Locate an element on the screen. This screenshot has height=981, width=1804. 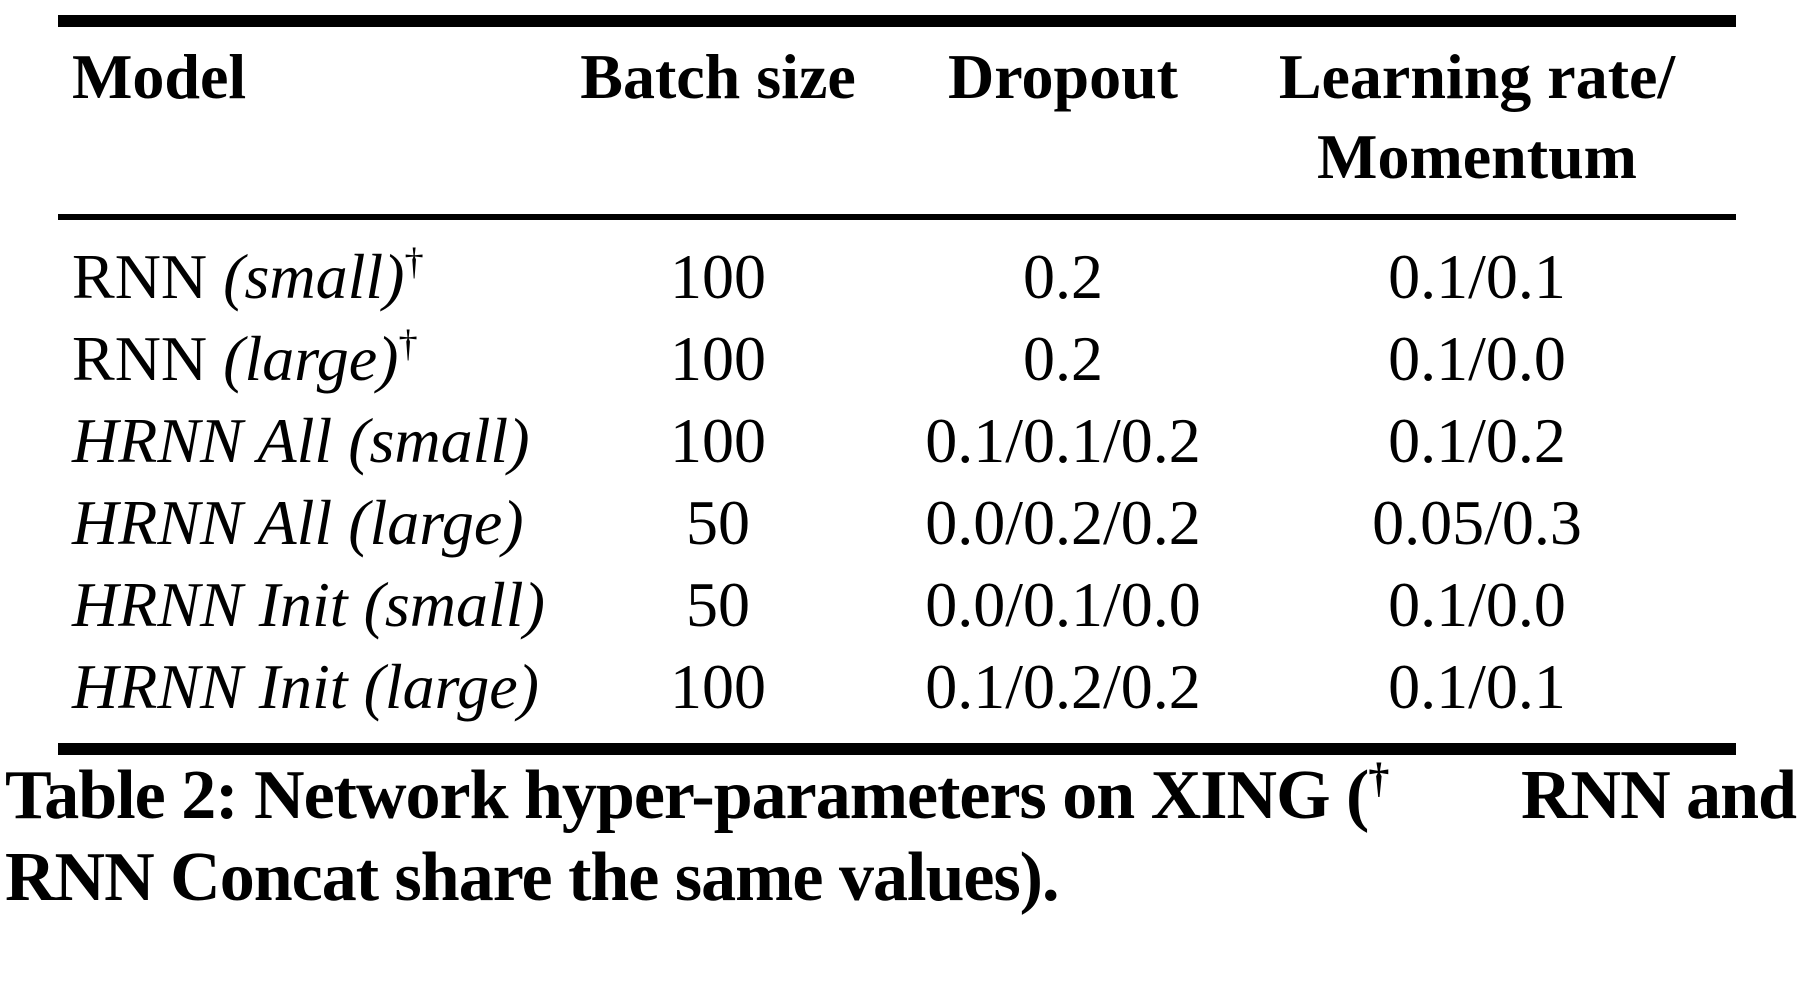
model-variant: (large) is located at coordinates (311, 358).